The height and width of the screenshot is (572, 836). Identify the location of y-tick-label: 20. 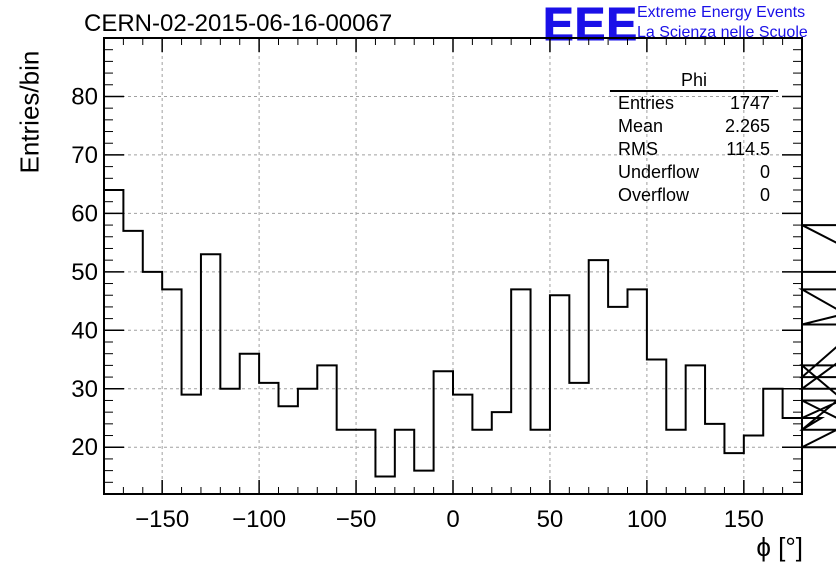
(84, 447).